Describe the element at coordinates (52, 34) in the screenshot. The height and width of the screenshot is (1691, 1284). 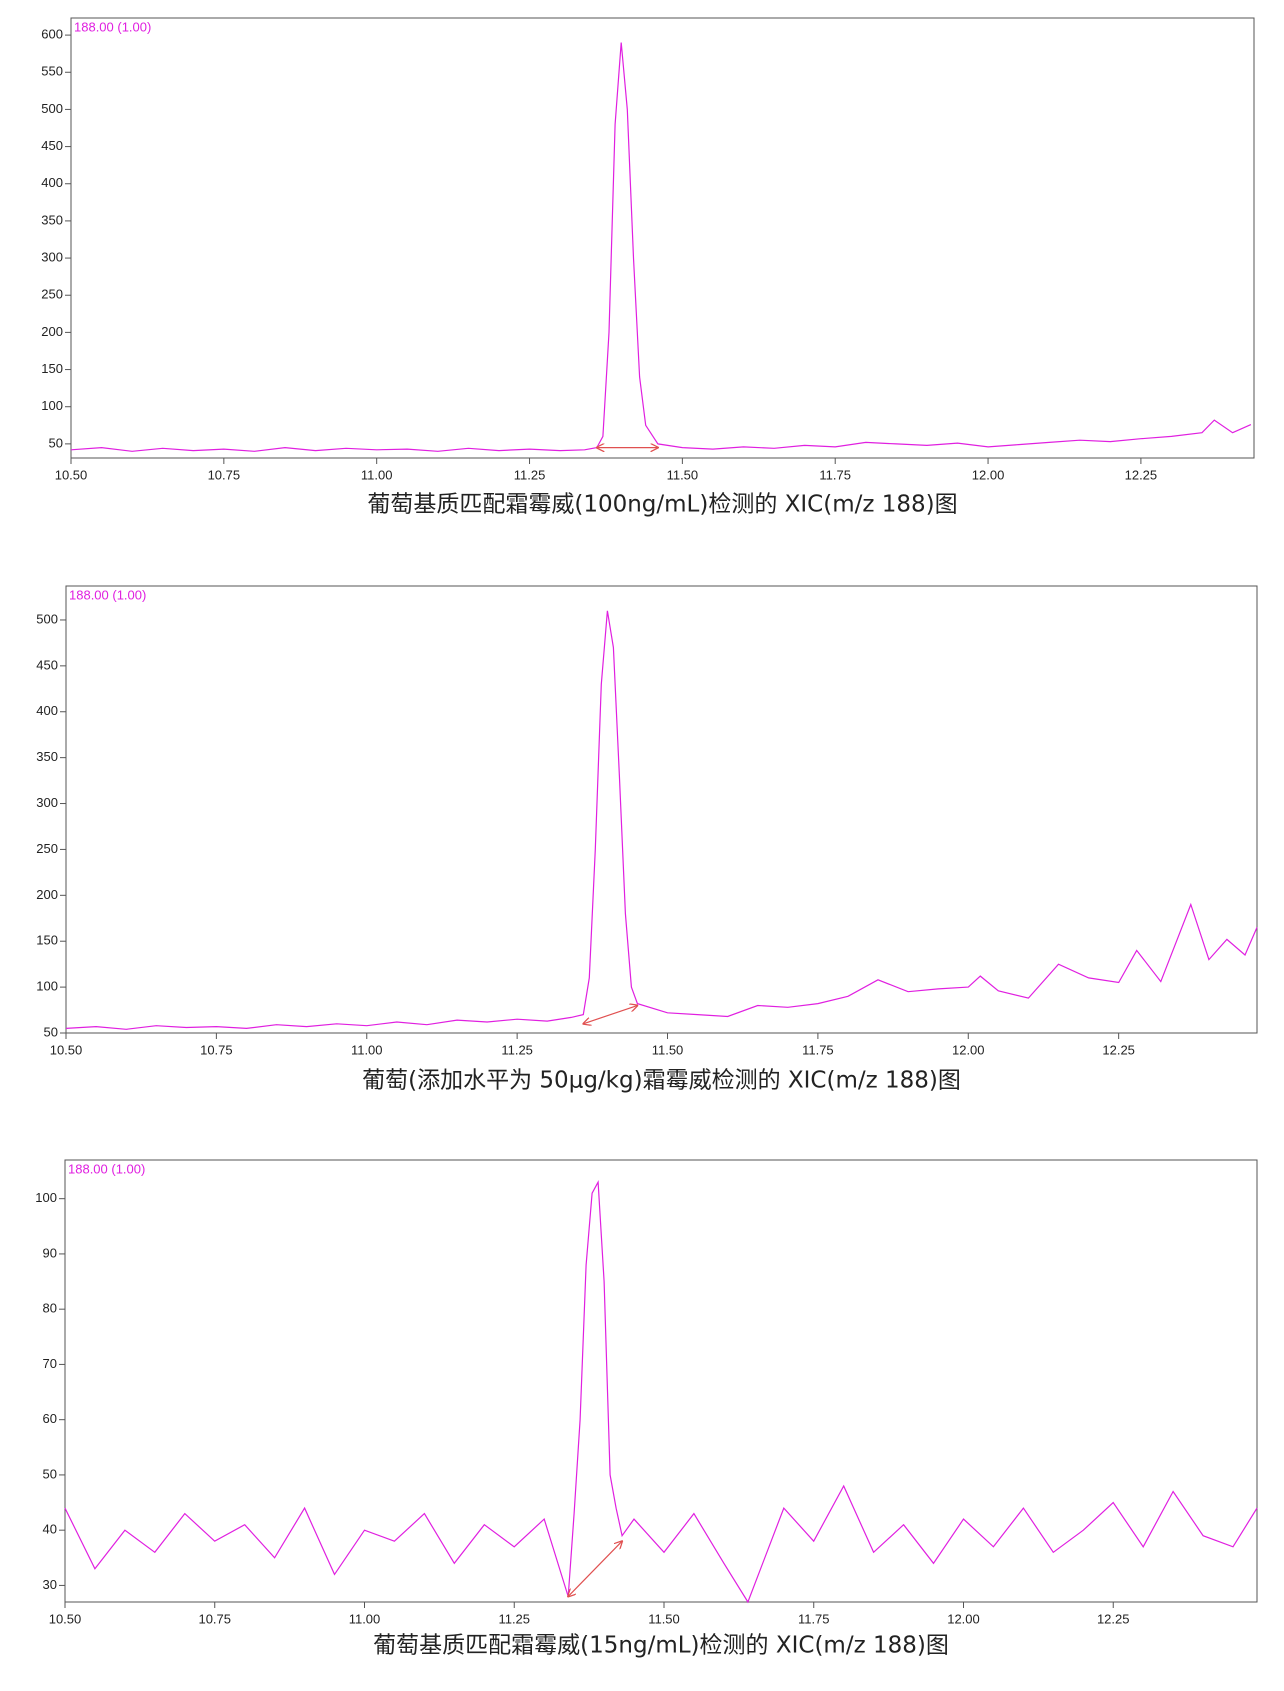
I see `y-tick-label: 600` at that location.